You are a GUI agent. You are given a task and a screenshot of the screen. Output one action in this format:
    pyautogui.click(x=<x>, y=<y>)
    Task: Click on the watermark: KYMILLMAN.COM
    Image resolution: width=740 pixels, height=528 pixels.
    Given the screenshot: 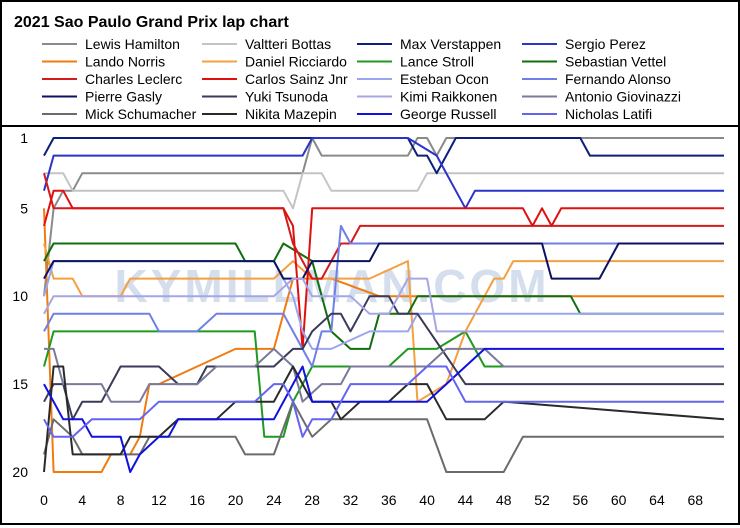 What is the action you would take?
    pyautogui.click(x=331, y=286)
    